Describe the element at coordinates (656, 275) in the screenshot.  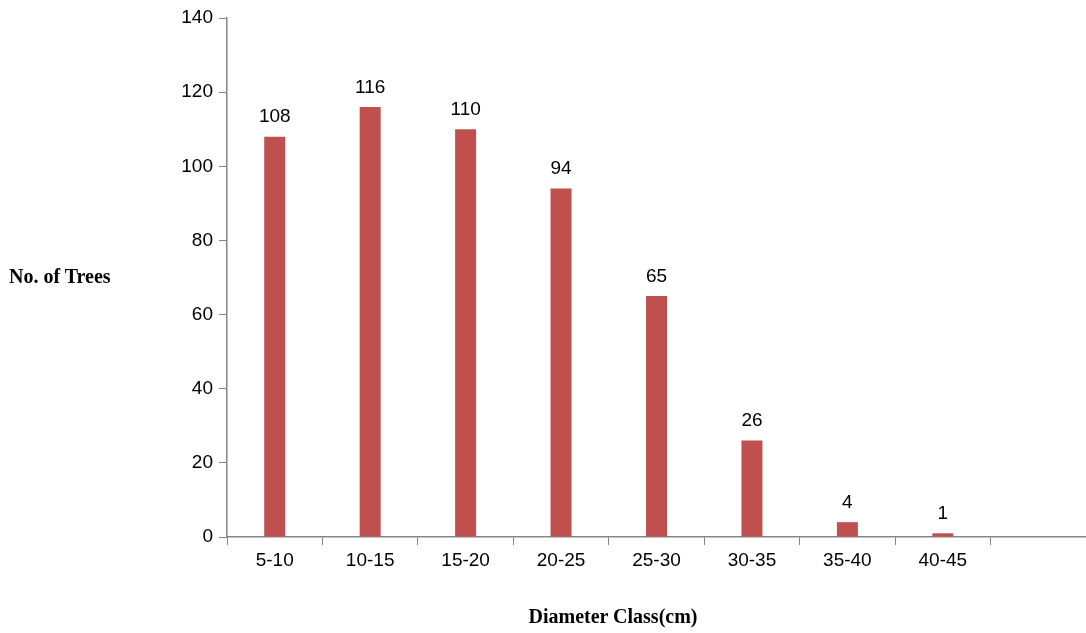
I see `data-label: 65` at that location.